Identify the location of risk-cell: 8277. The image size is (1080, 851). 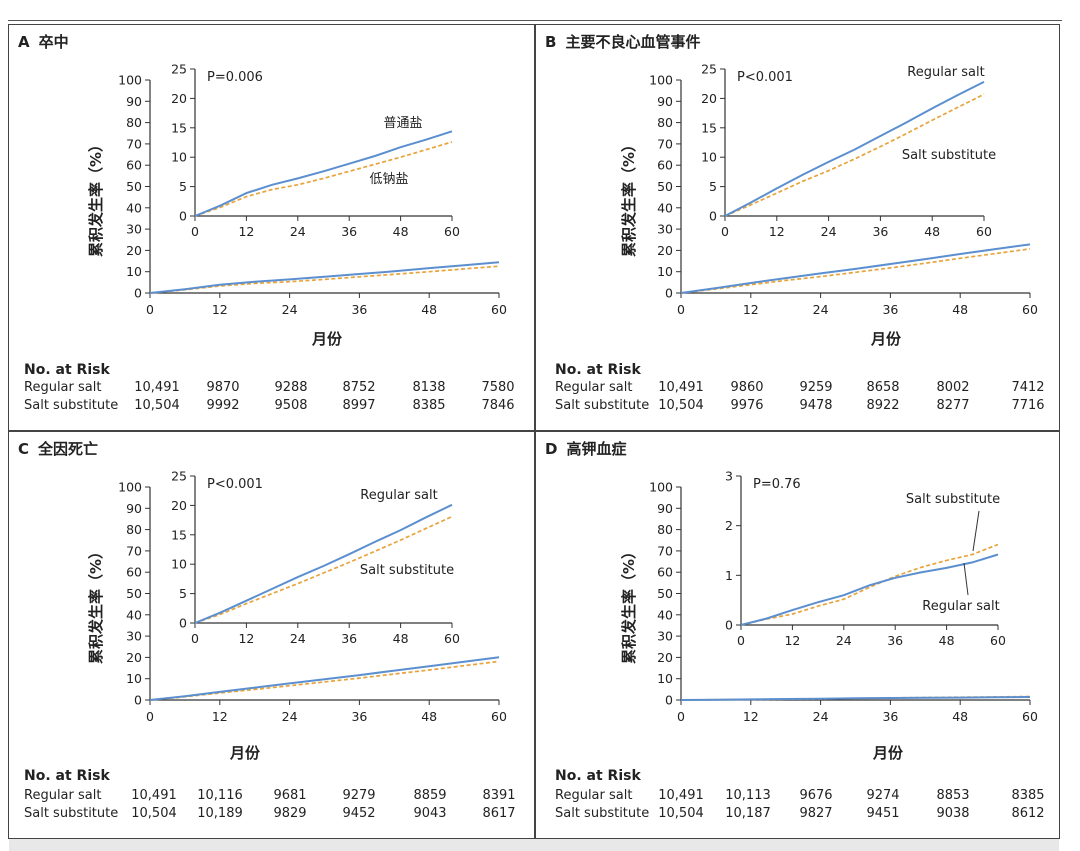
(952, 405).